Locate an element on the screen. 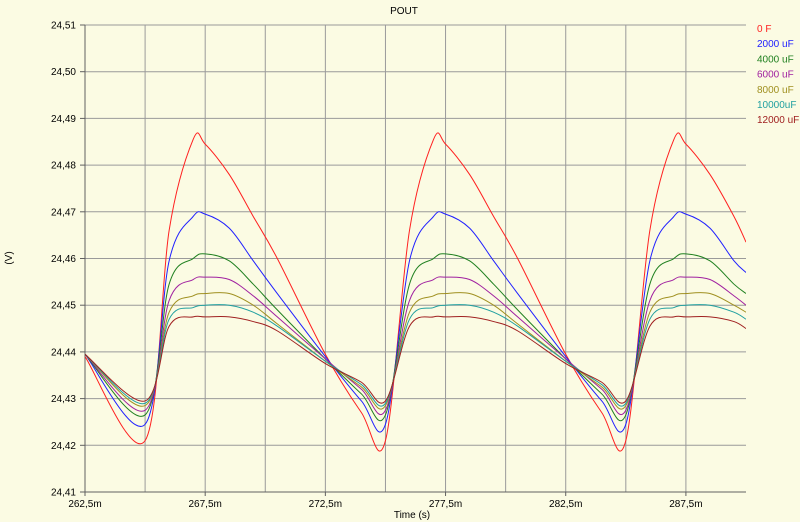 The image size is (800, 522). x-tick-label: 272,5m is located at coordinates (325, 504).